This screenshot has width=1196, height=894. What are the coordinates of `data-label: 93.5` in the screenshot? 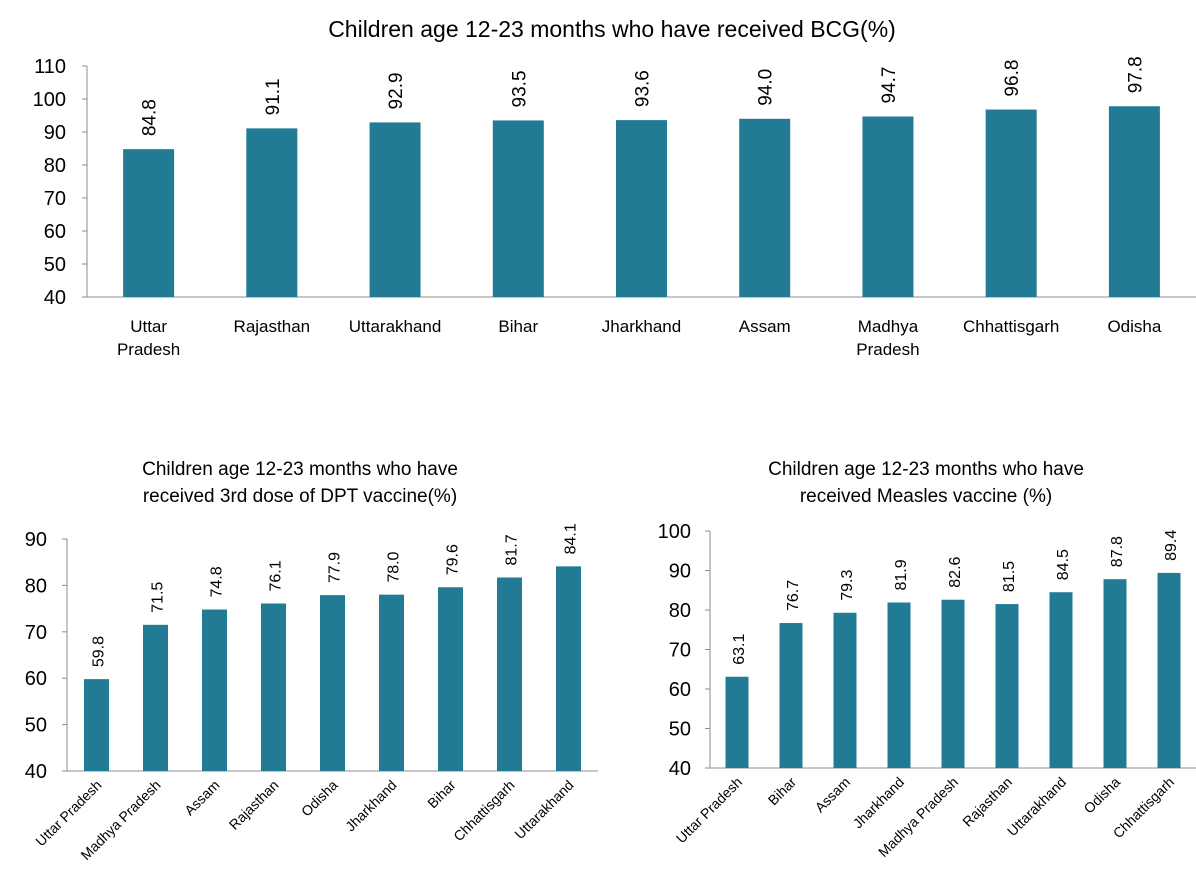 It's located at (519, 88).